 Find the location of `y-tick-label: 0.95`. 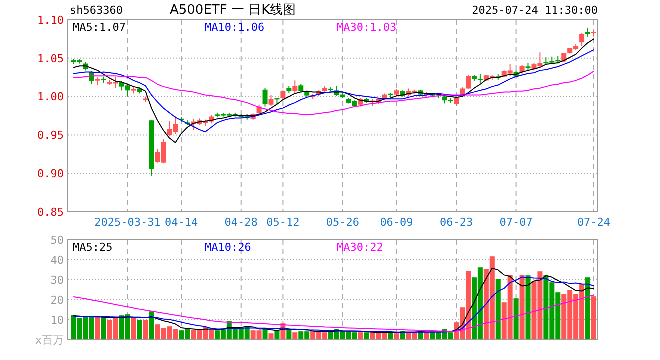

y-tick-label: 0.95 is located at coordinates (51, 135).